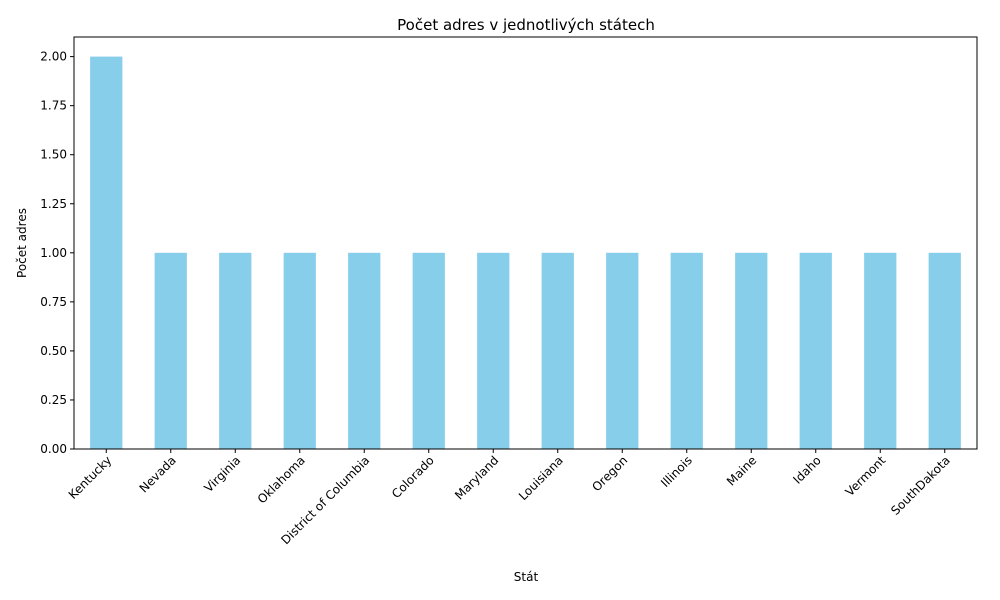 The height and width of the screenshot is (600, 1000). I want to click on y-tick-label: 0.25, so click(53, 400).